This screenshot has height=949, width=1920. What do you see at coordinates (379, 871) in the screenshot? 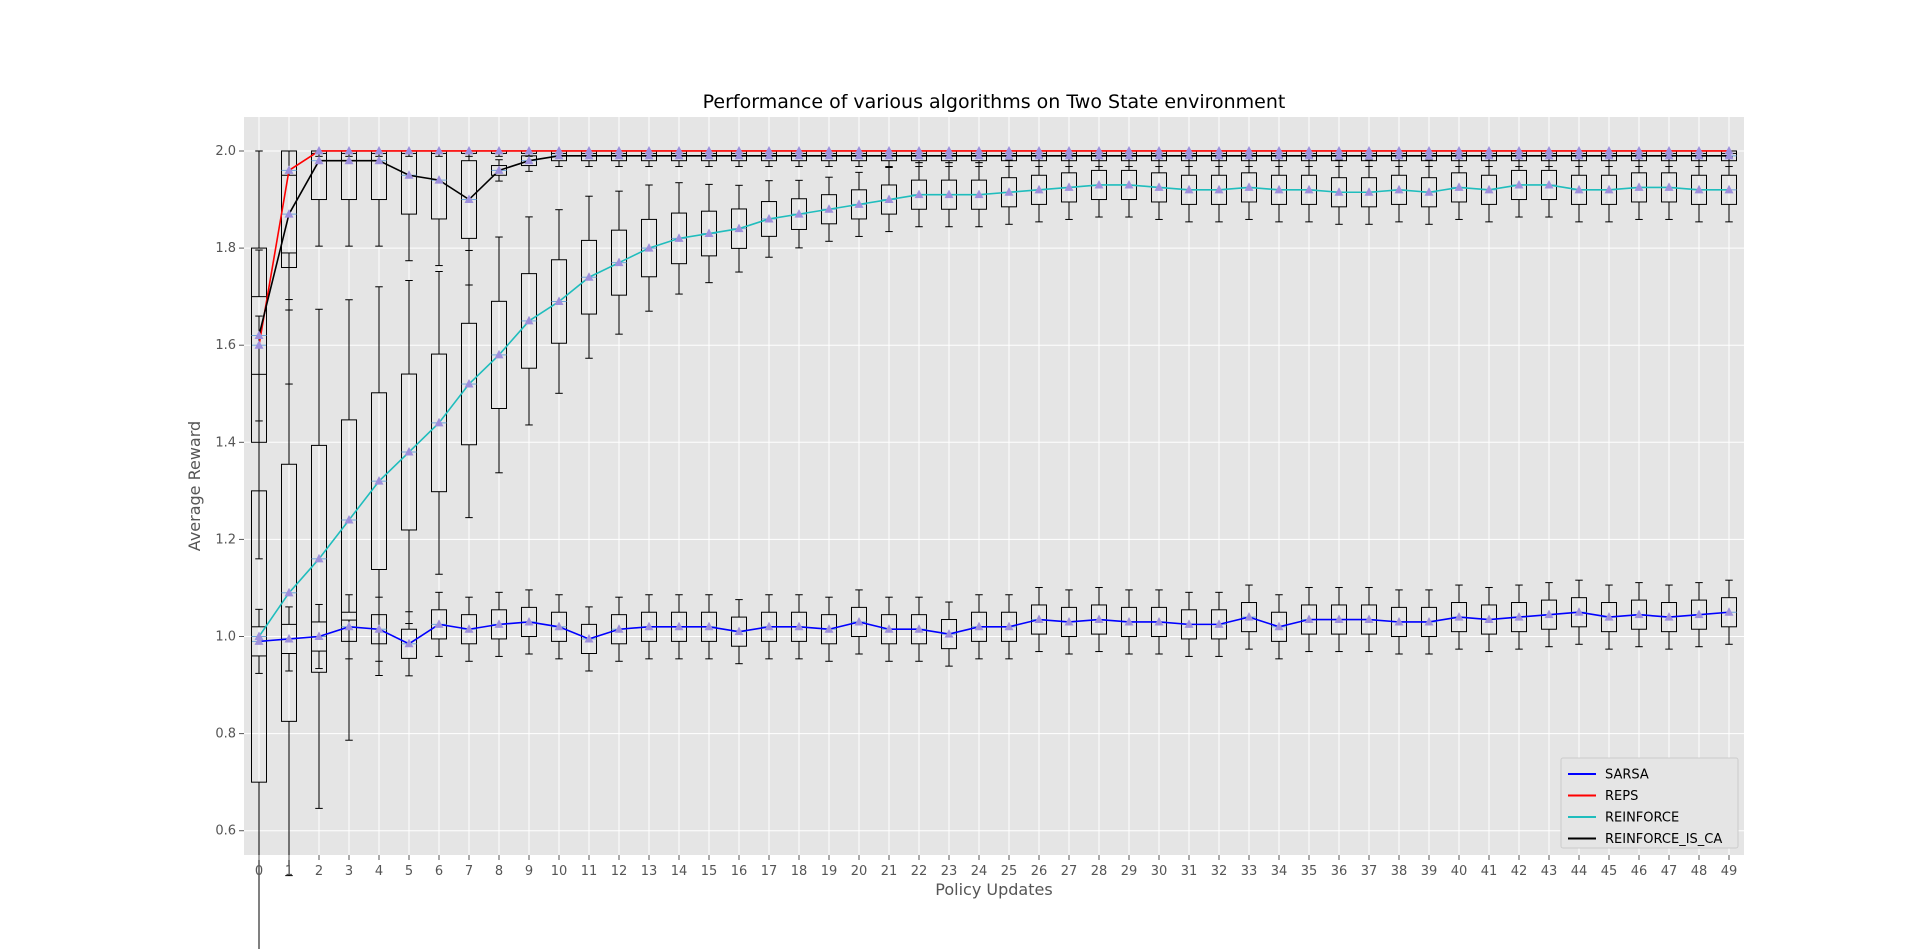
I see `x-tick-label: 4` at bounding box center [379, 871].